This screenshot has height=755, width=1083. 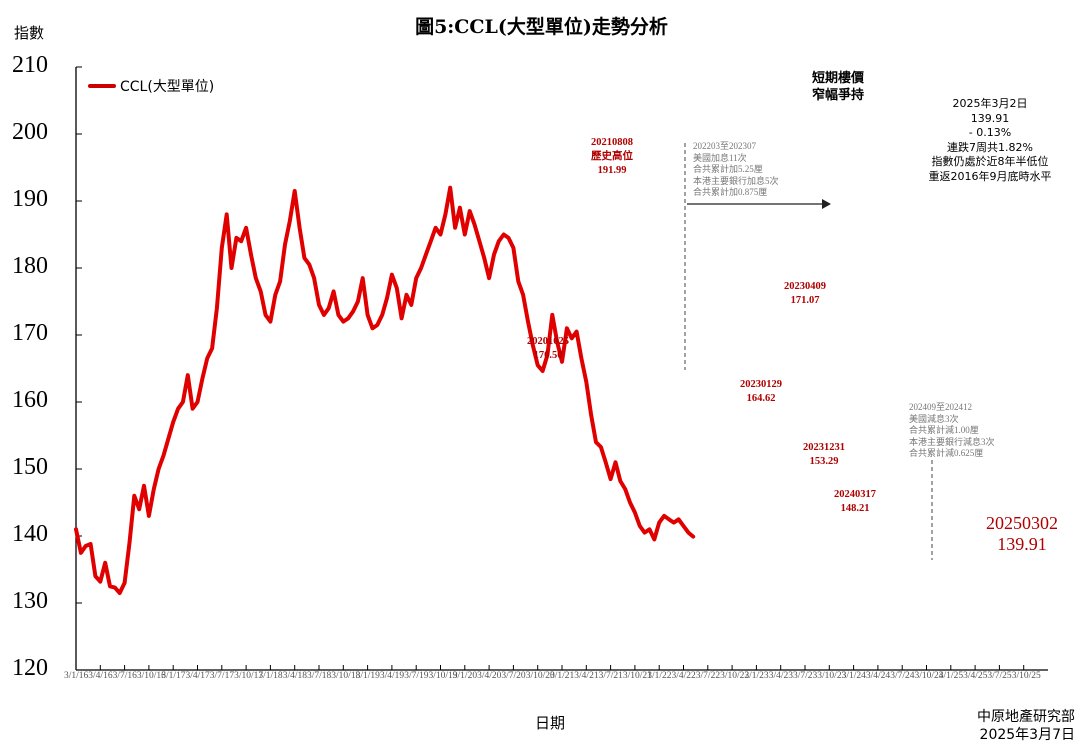 I want to click on x-tick-label: 3/7/22, so click(x=708, y=676).